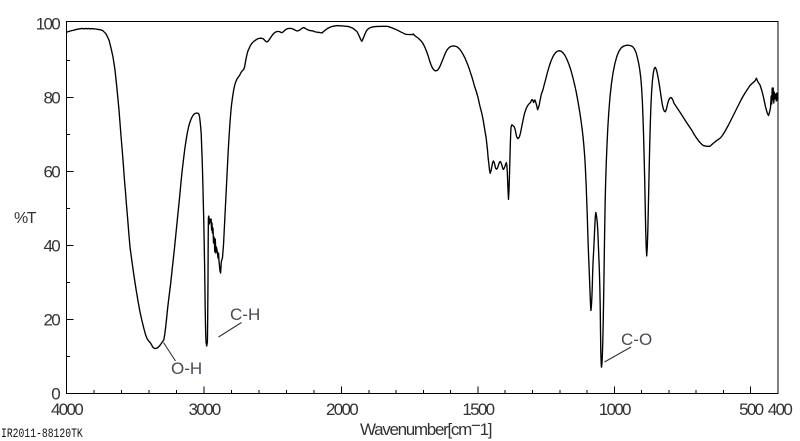 This screenshot has width=800, height=441. Describe the element at coordinates (751, 409) in the screenshot. I see `svg-text: 500` at that location.